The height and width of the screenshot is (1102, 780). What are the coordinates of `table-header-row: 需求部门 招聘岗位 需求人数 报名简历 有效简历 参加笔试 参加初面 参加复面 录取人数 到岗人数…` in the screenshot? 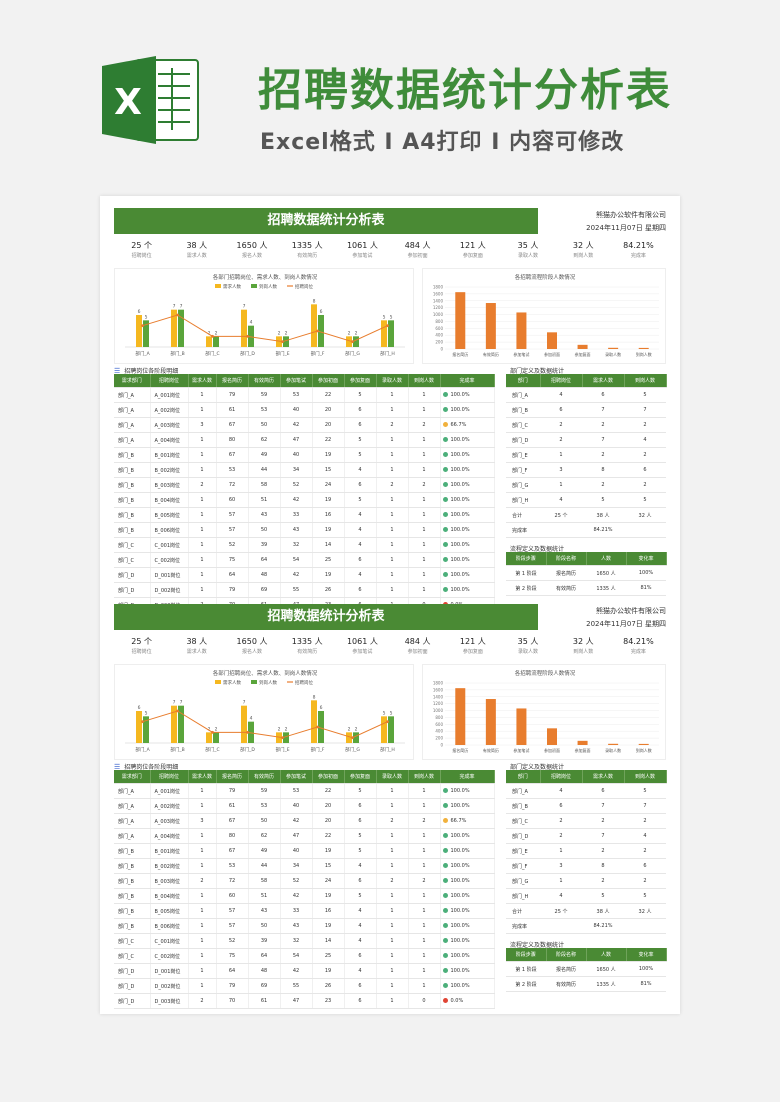 It's located at (304, 777).